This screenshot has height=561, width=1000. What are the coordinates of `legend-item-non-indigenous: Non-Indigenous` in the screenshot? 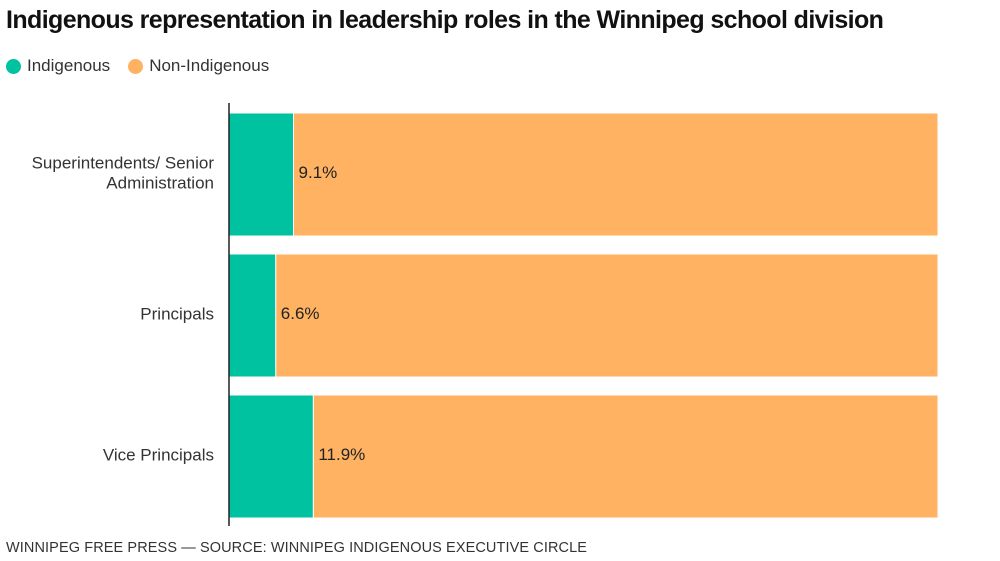 It's located at (198, 66).